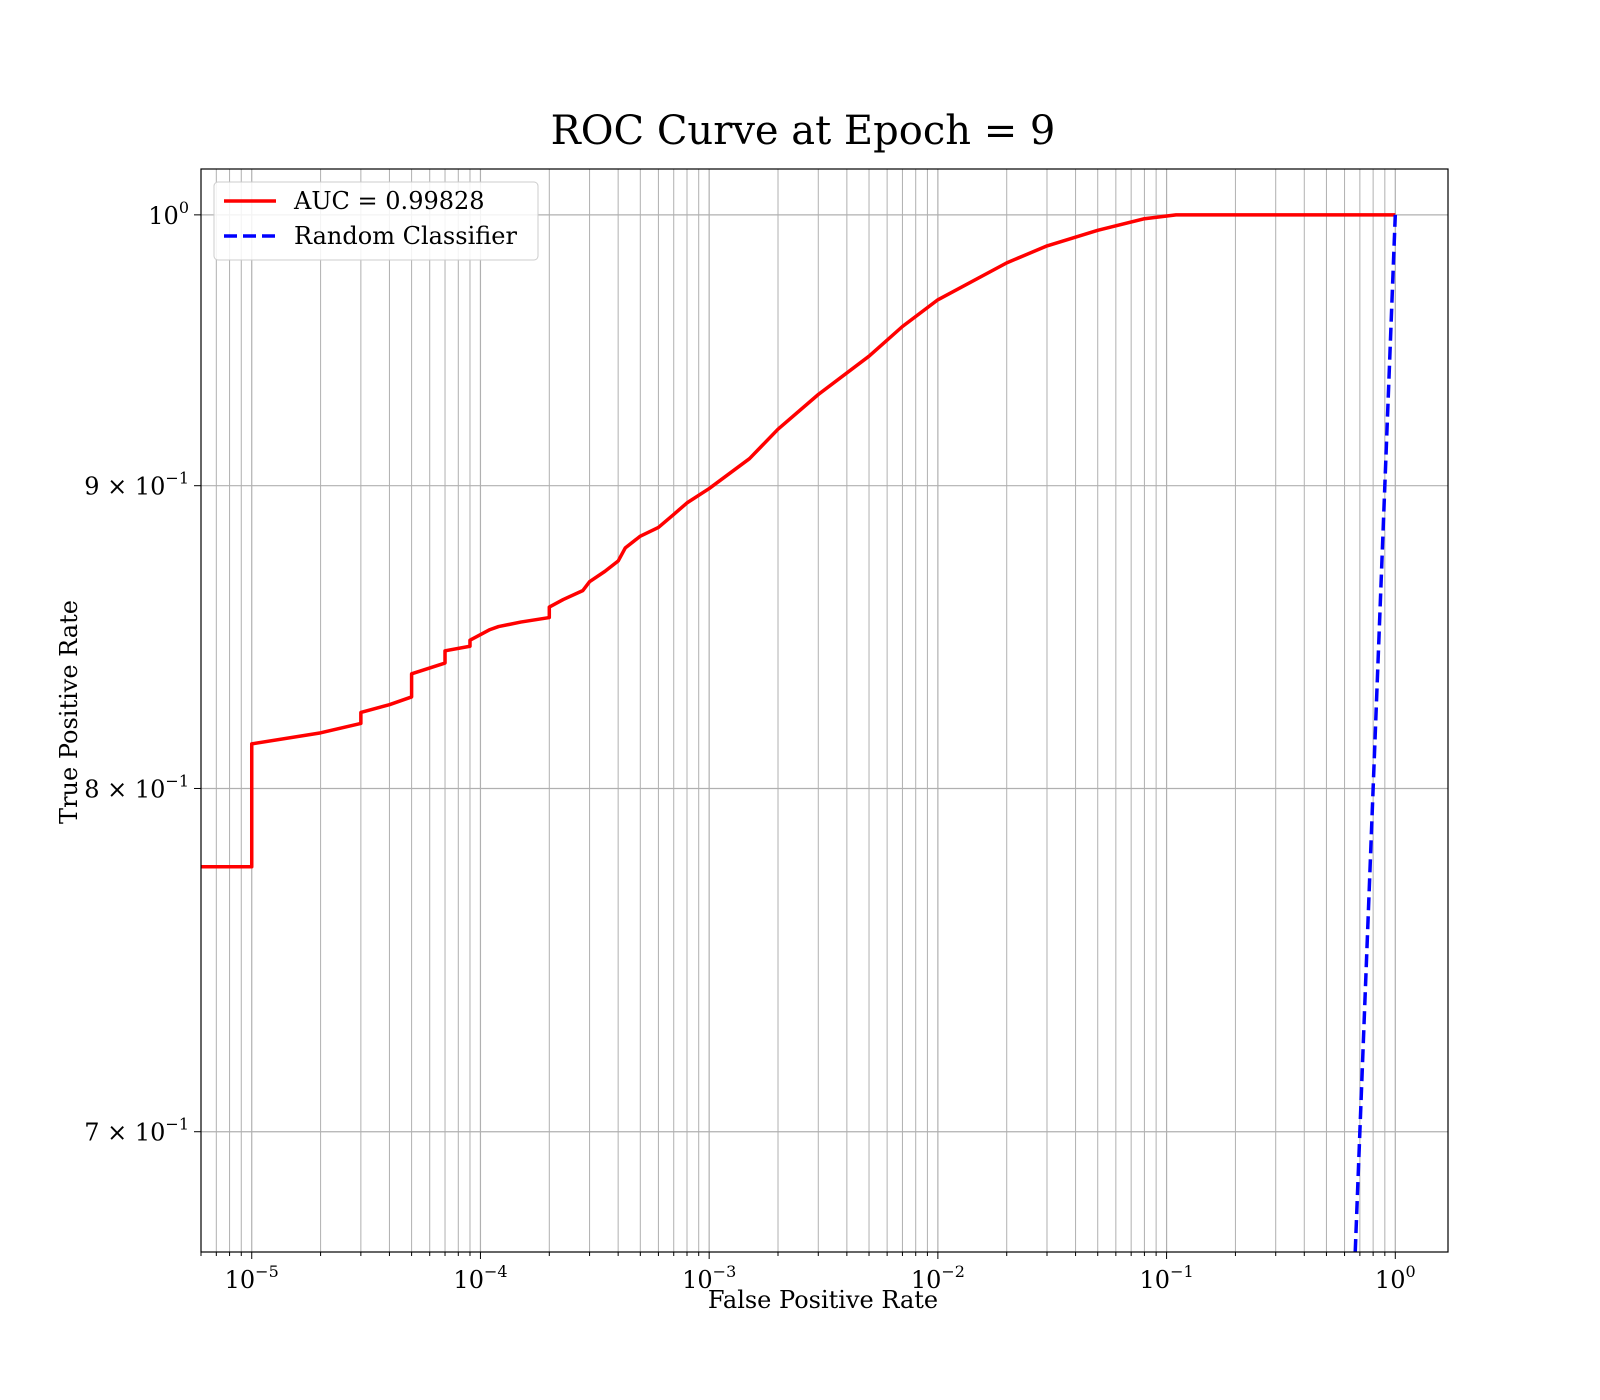 This screenshot has height=1400, width=1600. I want to click on y-axis-label: True Positive Rate, so click(69, 712).